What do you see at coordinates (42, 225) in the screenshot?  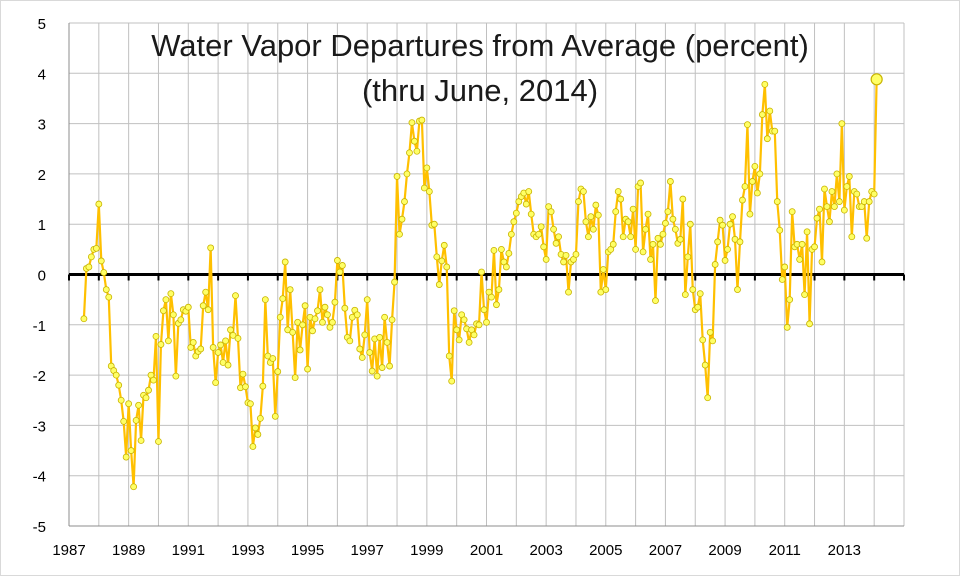 I see `y-tick-label: 1` at bounding box center [42, 225].